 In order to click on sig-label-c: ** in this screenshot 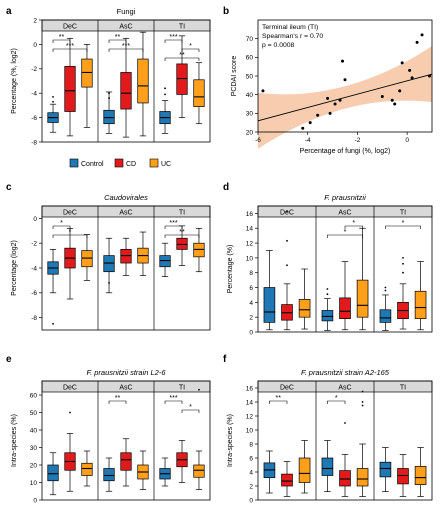, I will do `click(182, 232)`.